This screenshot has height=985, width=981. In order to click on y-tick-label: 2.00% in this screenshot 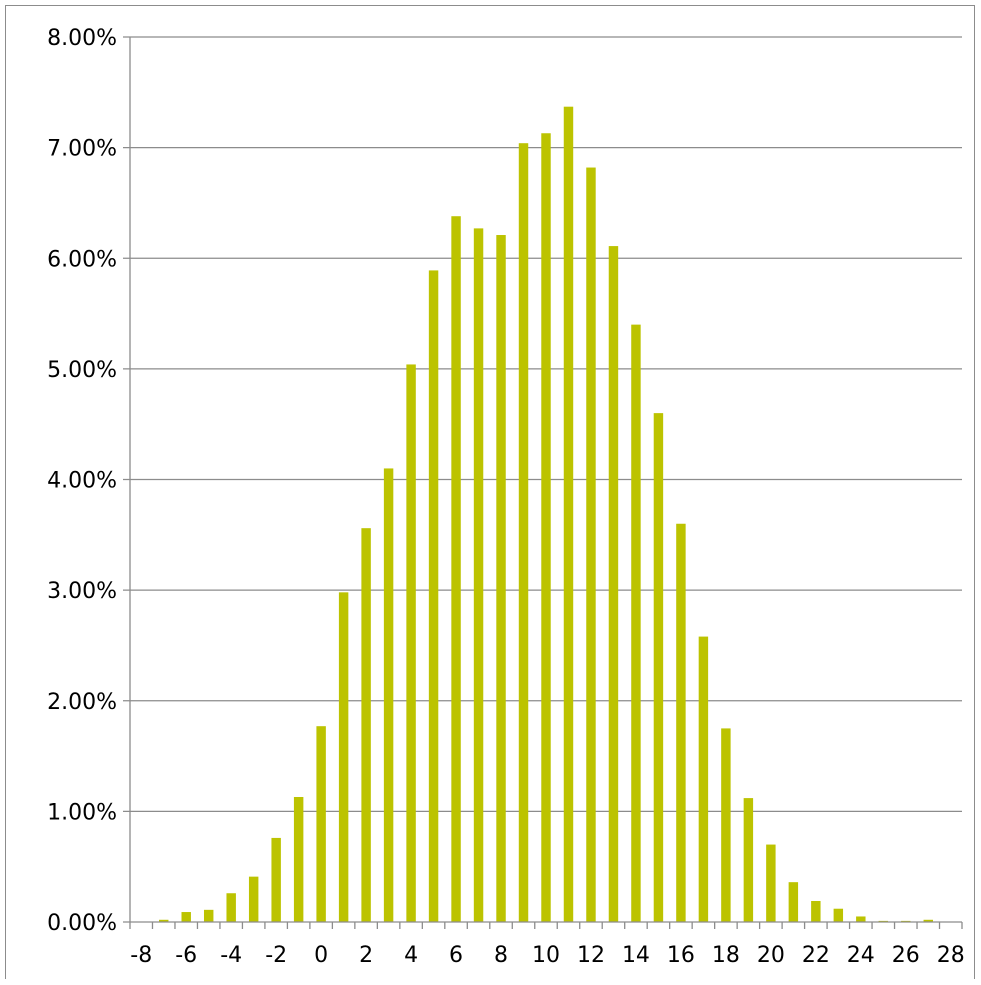, I will do `click(82, 702)`.